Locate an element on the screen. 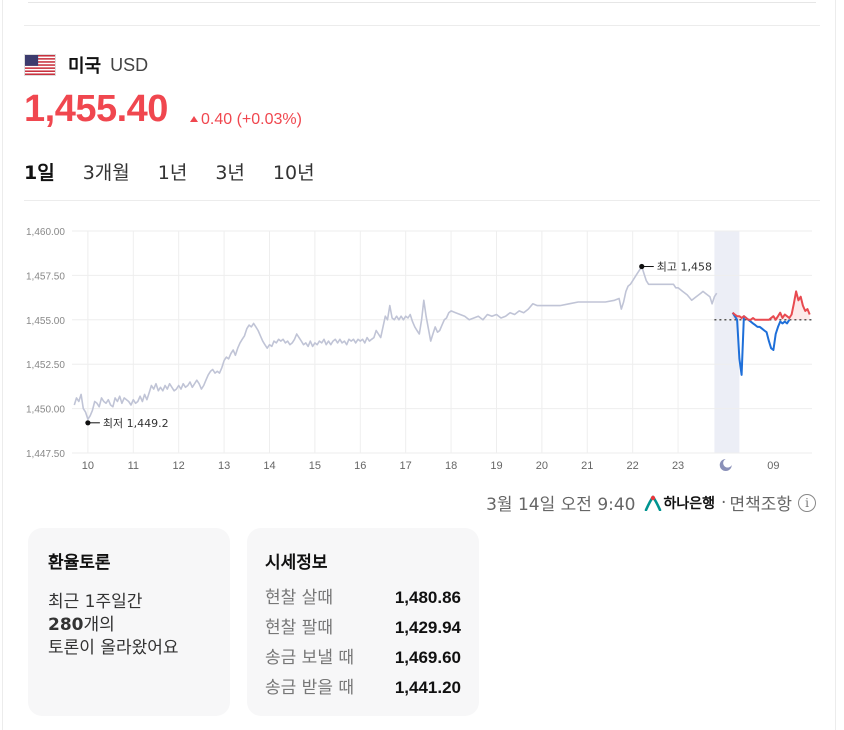 This screenshot has height=730, width=844. update-time: 3월 14일 오전 9:40 is located at coordinates (561, 505).